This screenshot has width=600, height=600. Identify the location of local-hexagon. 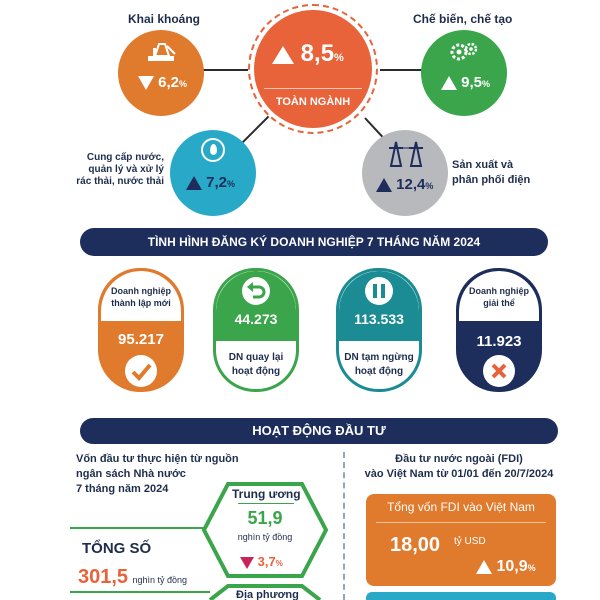
(265, 592).